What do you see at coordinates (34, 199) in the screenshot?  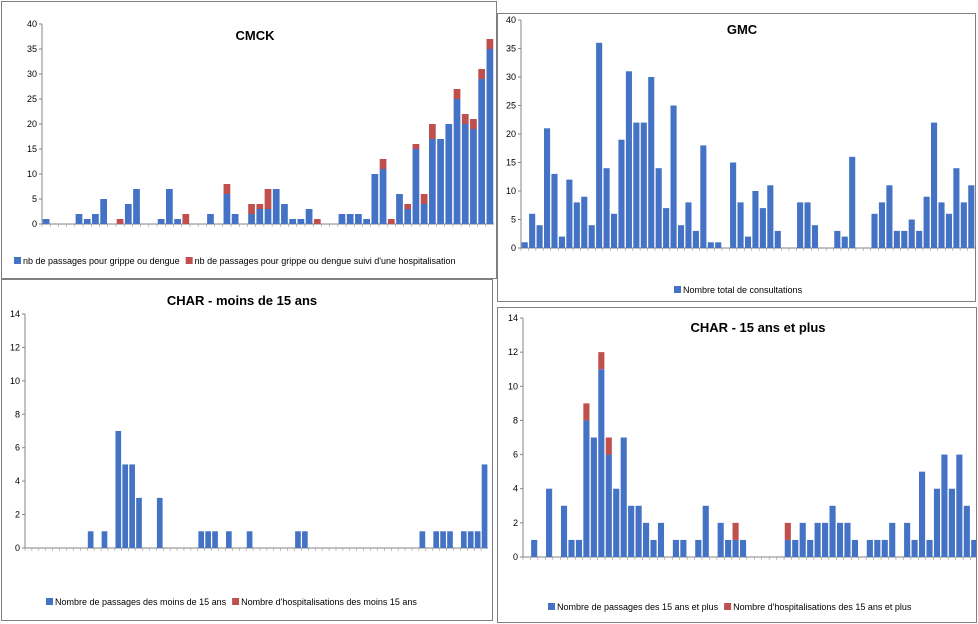 I see `y-tick-label: 5` at bounding box center [34, 199].